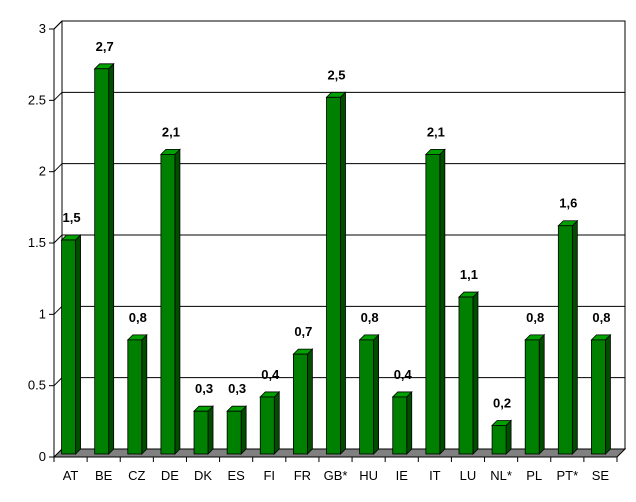 The width and height of the screenshot is (636, 502). What do you see at coordinates (402, 475) in the screenshot?
I see `x-tick-label: IE` at bounding box center [402, 475].